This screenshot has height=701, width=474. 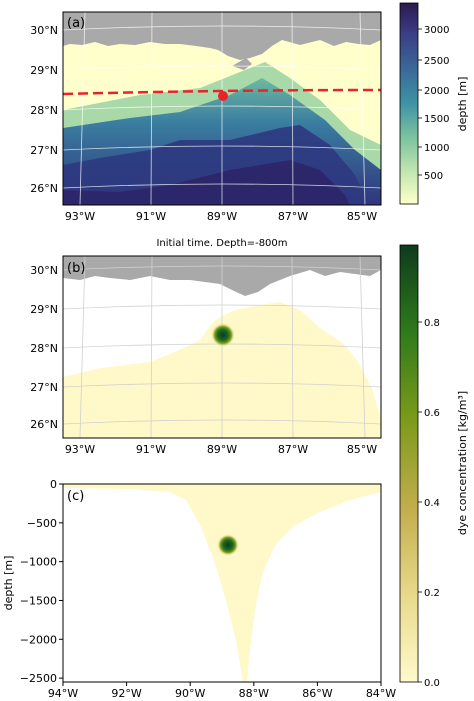 What do you see at coordinates (223, 335) in the screenshot?
I see `dye-patch-b` at bounding box center [223, 335].